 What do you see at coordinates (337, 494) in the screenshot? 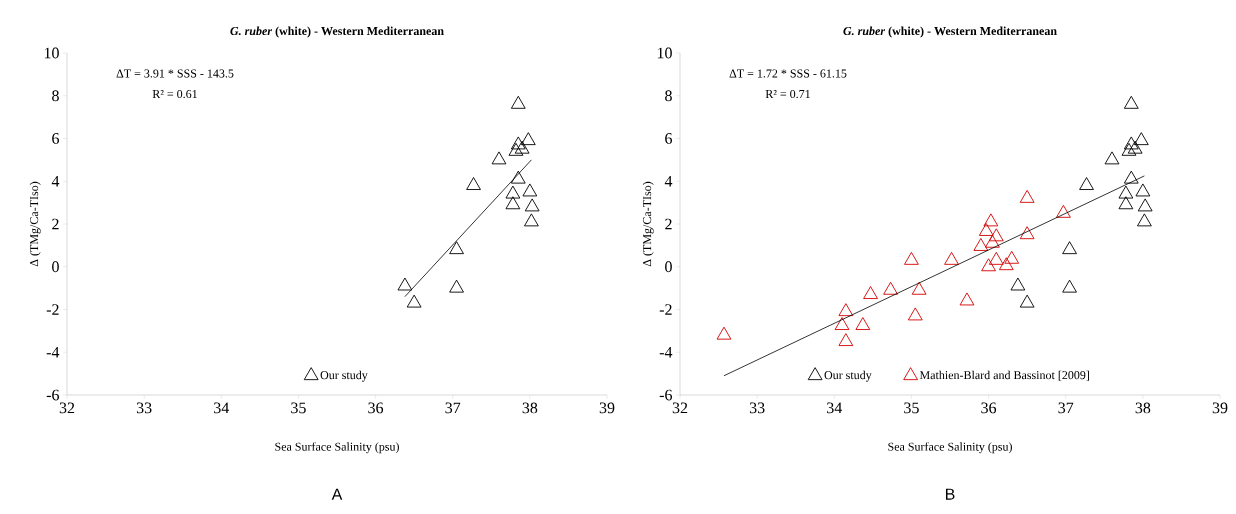
I see `text: A` at bounding box center [337, 494].